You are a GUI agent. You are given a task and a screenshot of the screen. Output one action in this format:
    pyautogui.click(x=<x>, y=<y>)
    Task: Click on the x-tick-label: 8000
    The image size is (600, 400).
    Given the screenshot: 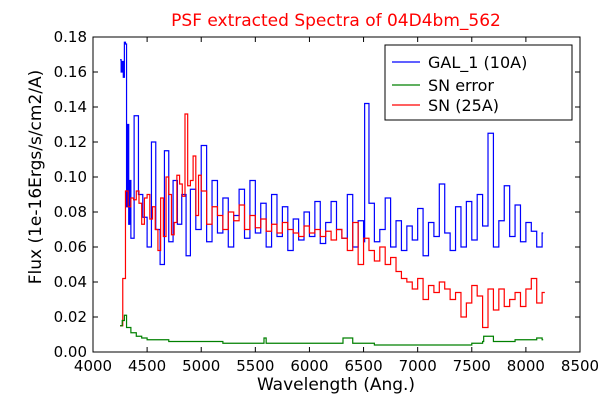 What is the action you would take?
    pyautogui.click(x=526, y=366)
    